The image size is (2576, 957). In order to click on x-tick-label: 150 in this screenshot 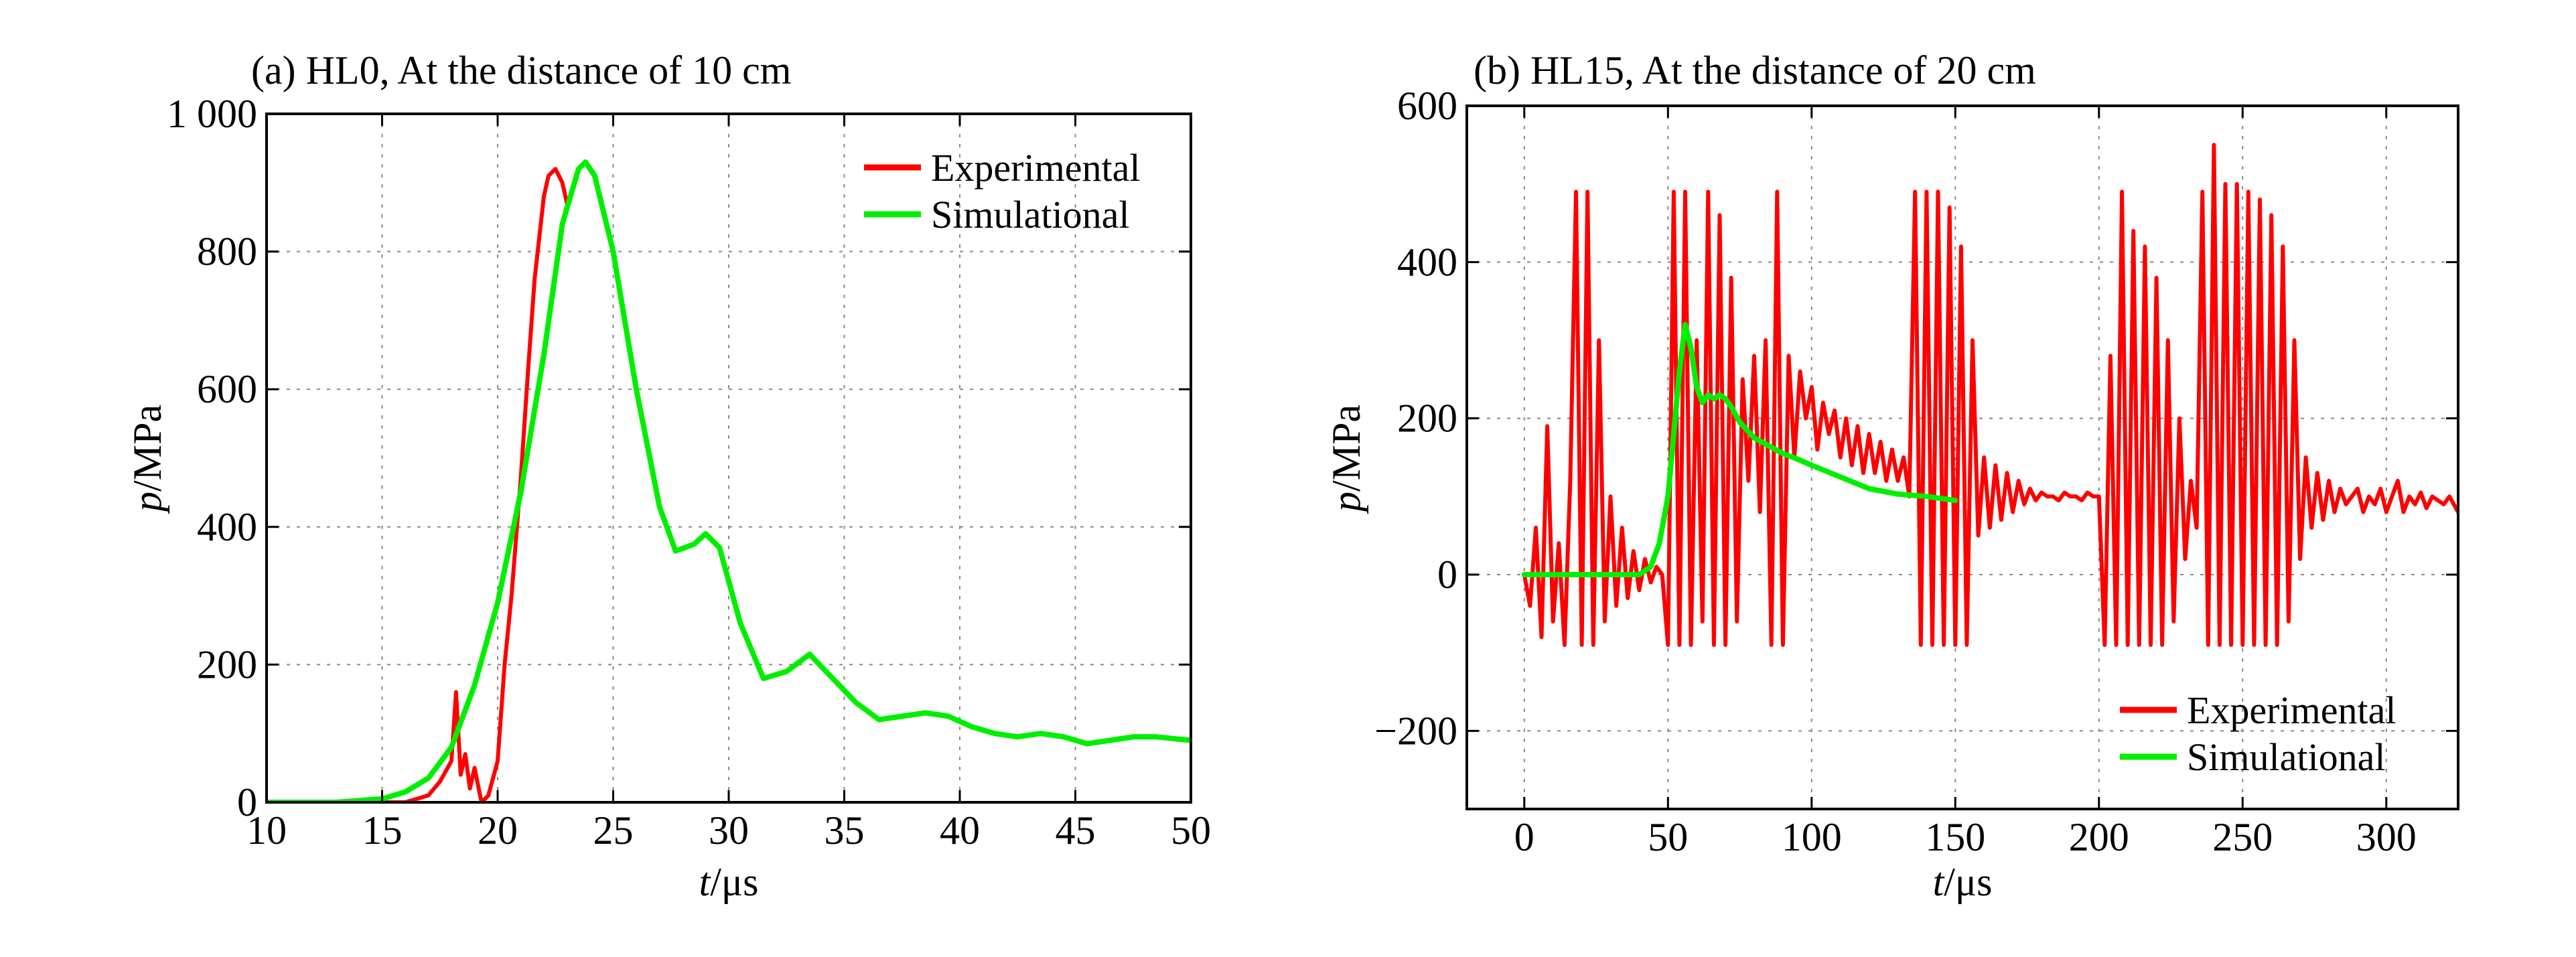, I will do `click(1955, 837)`.